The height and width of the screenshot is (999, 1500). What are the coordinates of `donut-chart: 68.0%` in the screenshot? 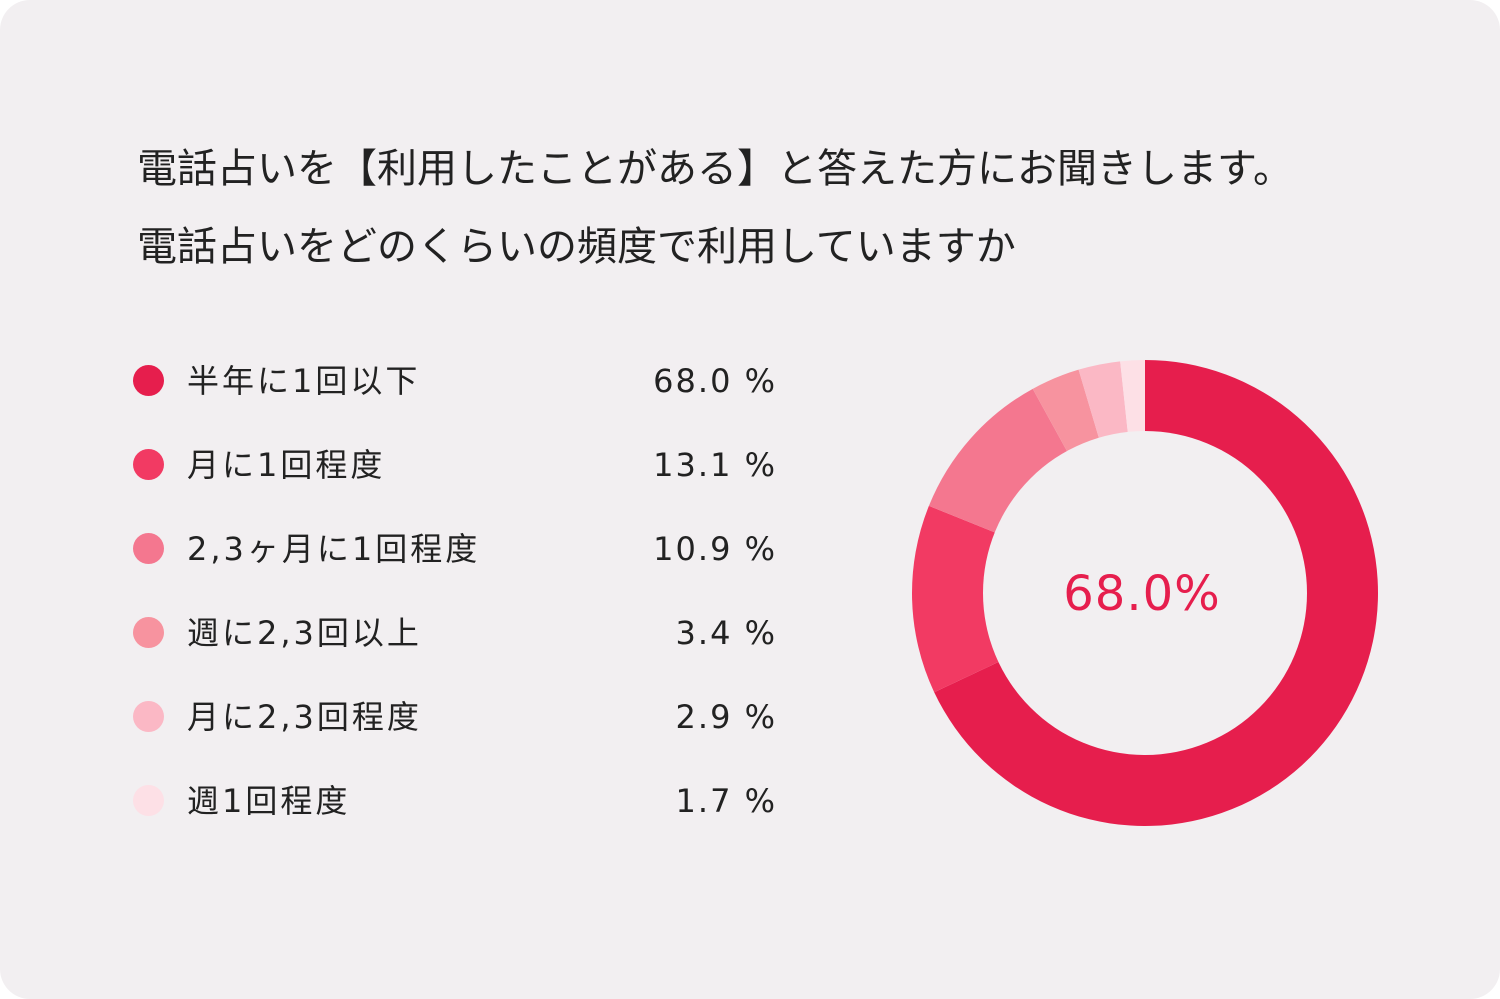 It's located at (1145, 593).